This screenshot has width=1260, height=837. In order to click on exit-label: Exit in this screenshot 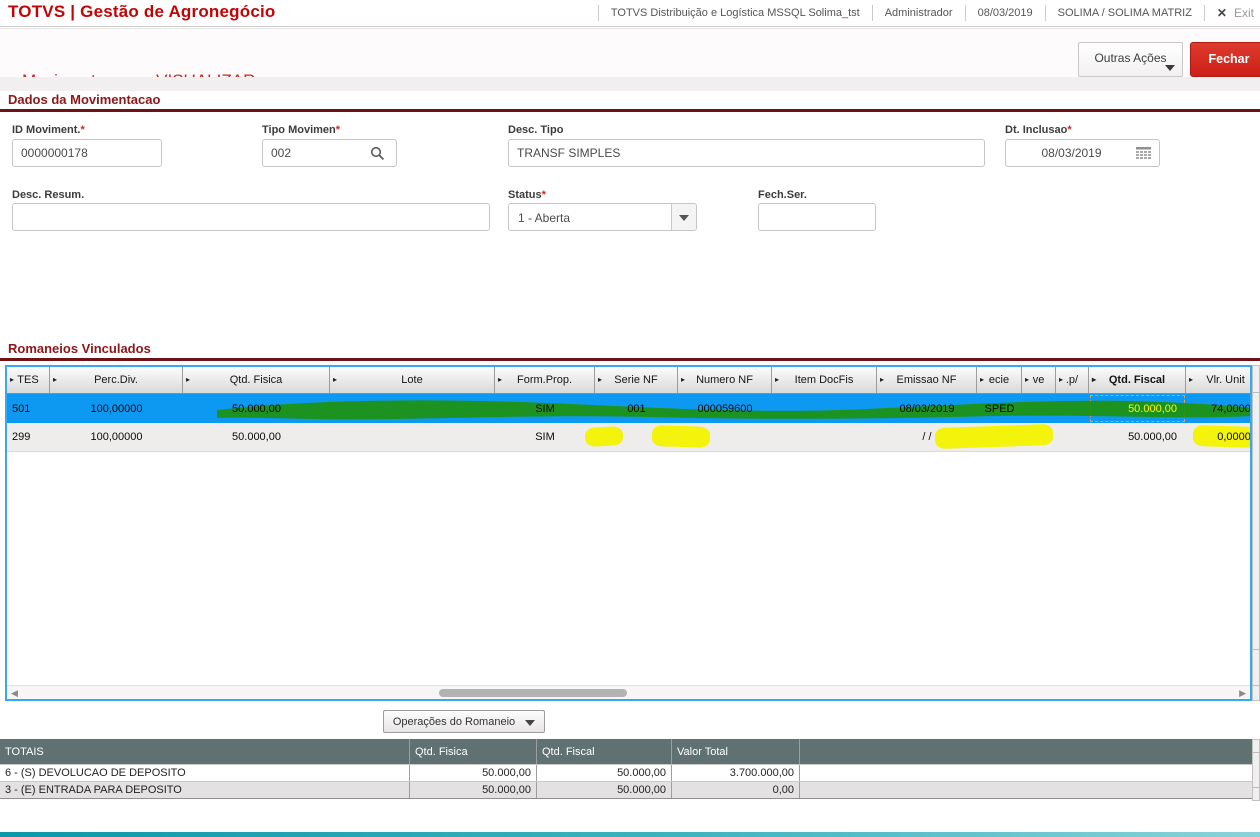, I will do `click(1243, 13)`.